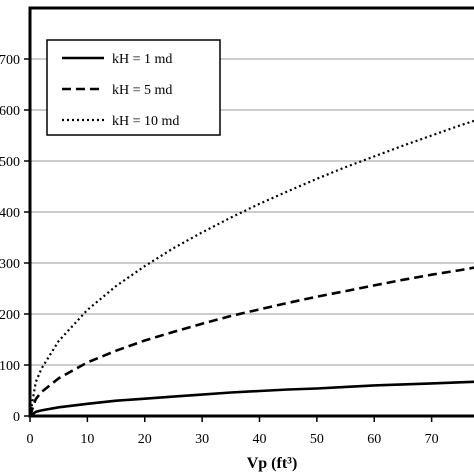 Image resolution: width=474 pixels, height=474 pixels. Describe the element at coordinates (432, 439) in the screenshot. I see `x-tick-label: 70` at that location.